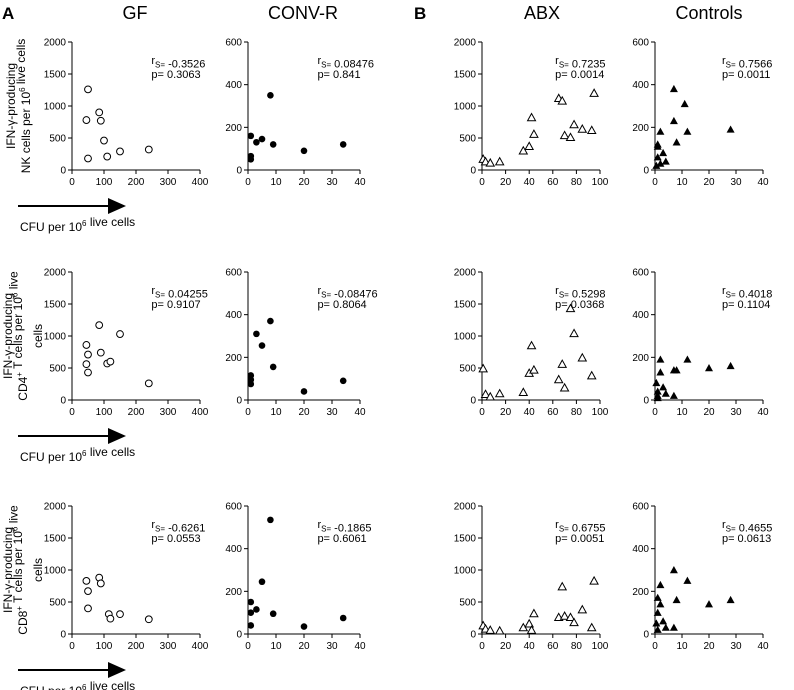 The image size is (794, 690). Describe the element at coordinates (746, 305) in the screenshot. I see `p-annotation: p= 0.1104` at that location.